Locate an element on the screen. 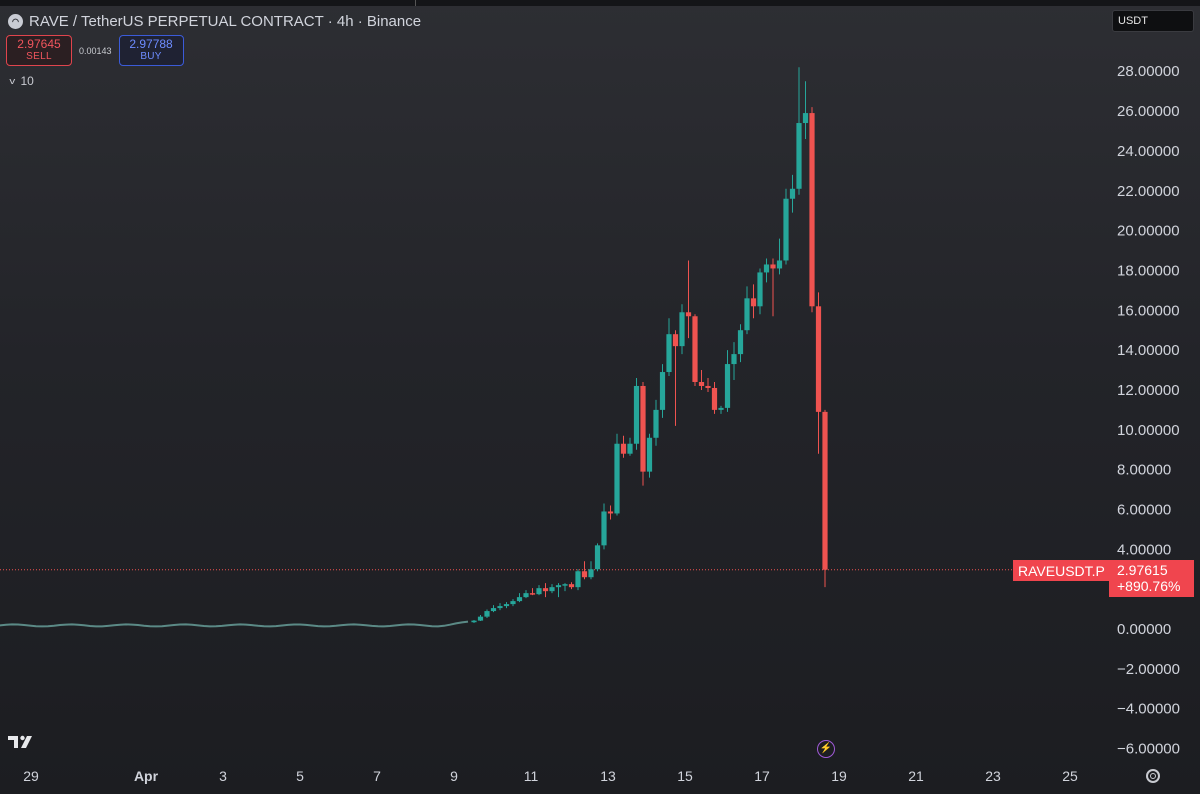 Image resolution: width=1200 pixels, height=794 pixels. sell-label: SELL is located at coordinates (39, 56).